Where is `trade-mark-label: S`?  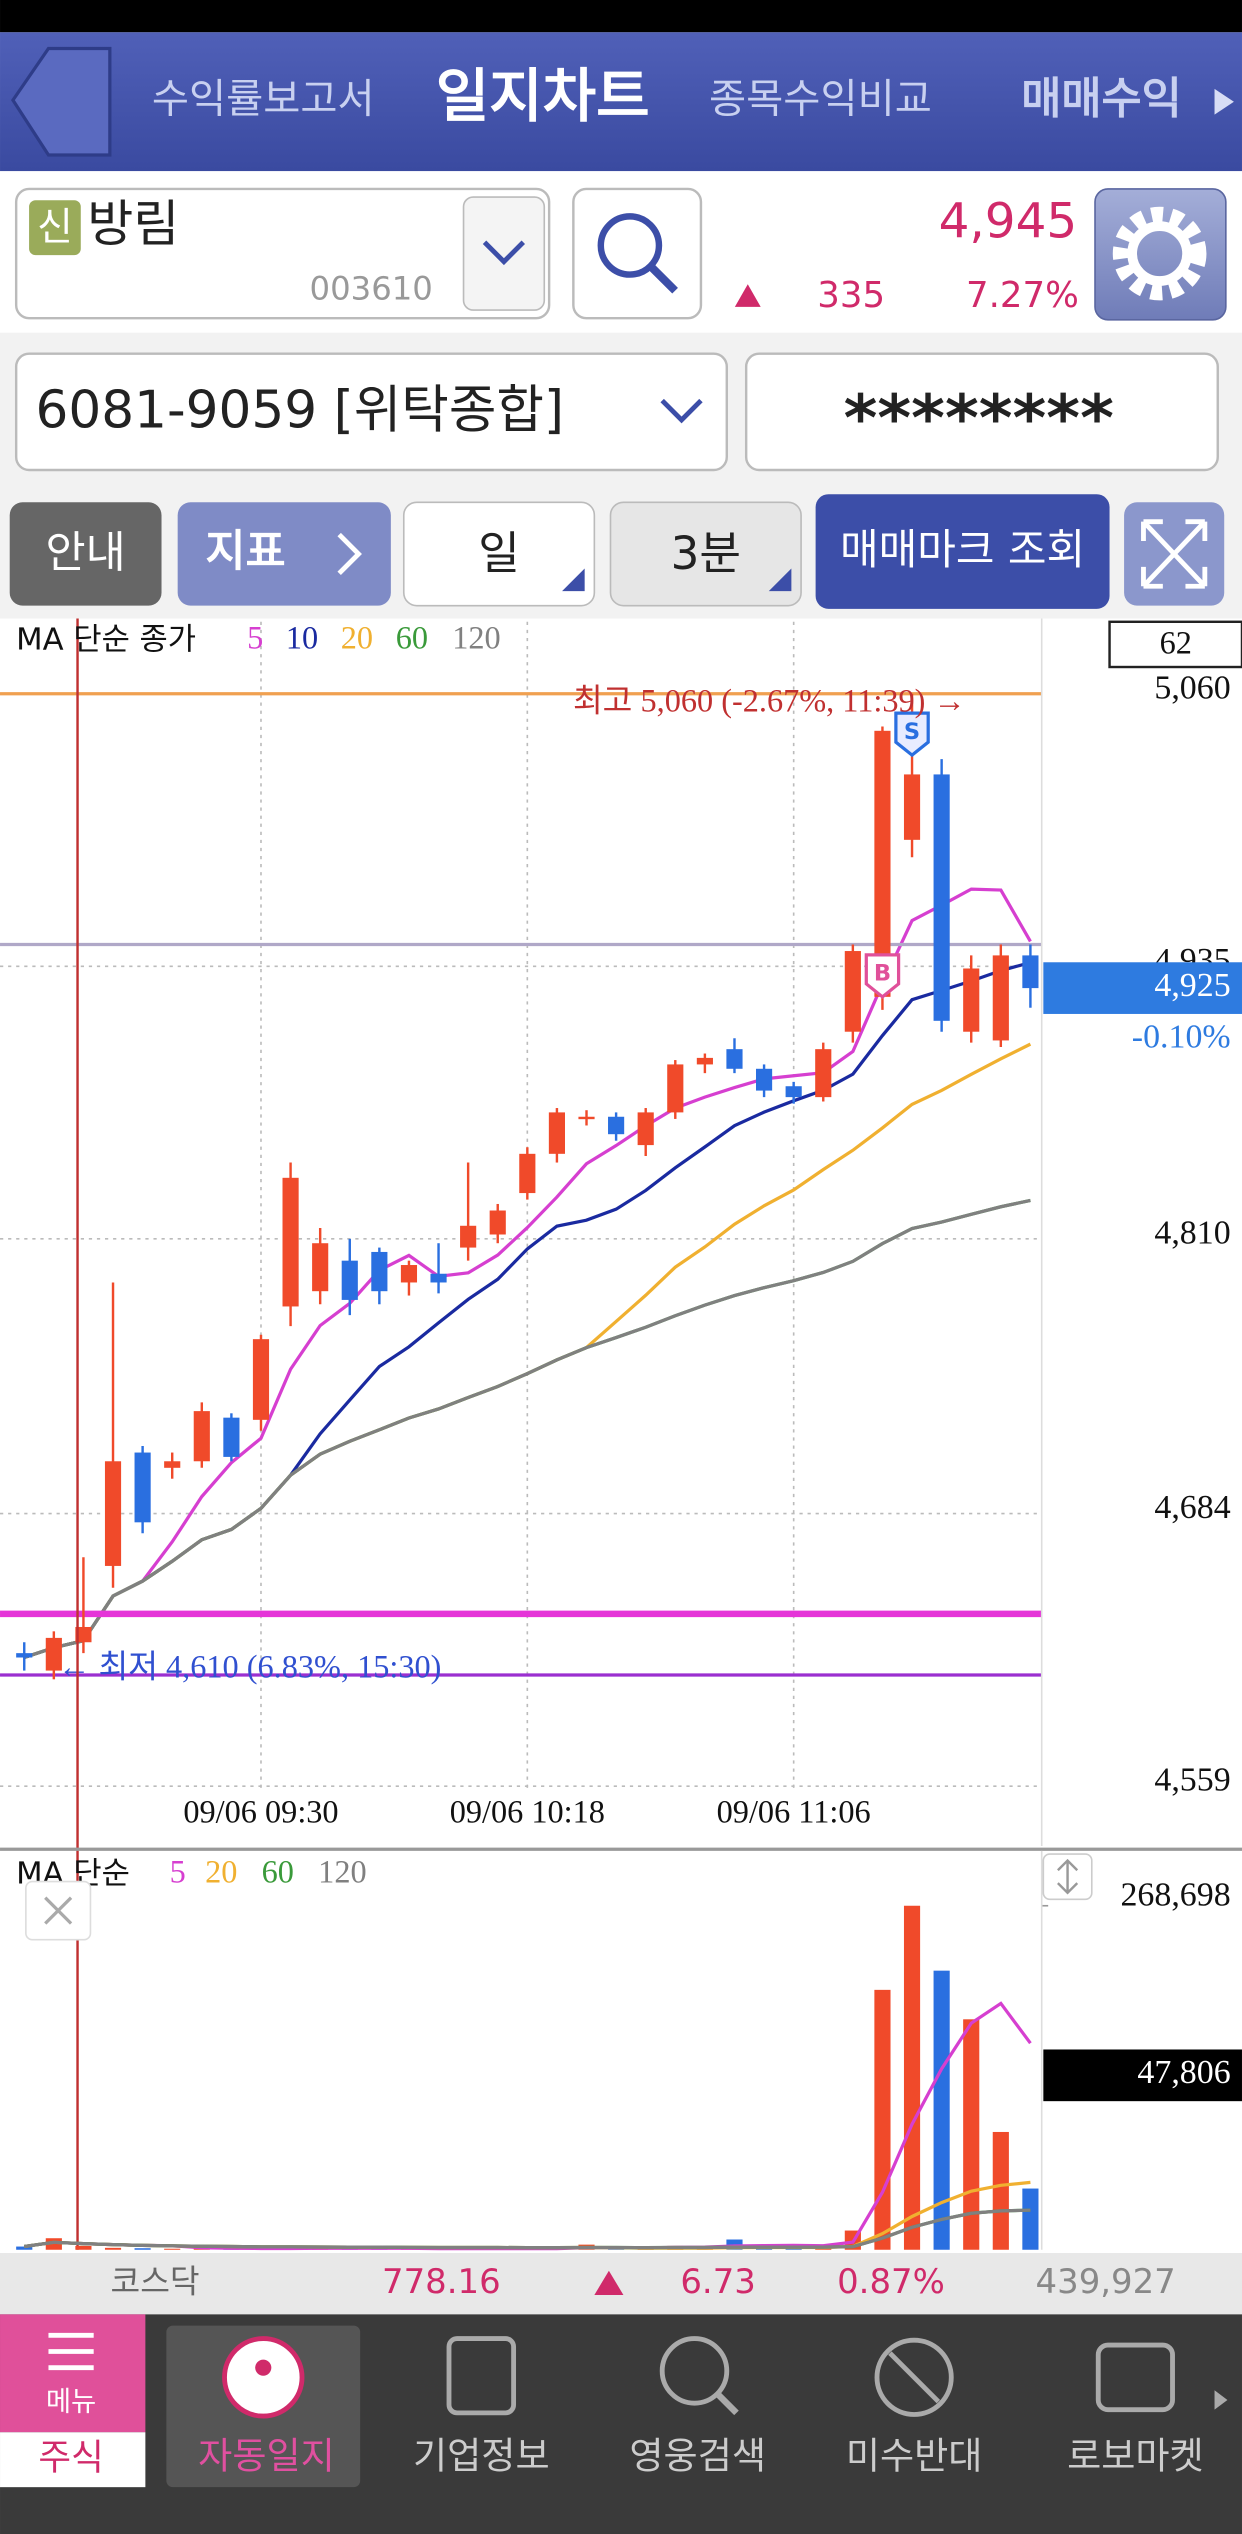 trade-mark-label: S is located at coordinates (912, 732).